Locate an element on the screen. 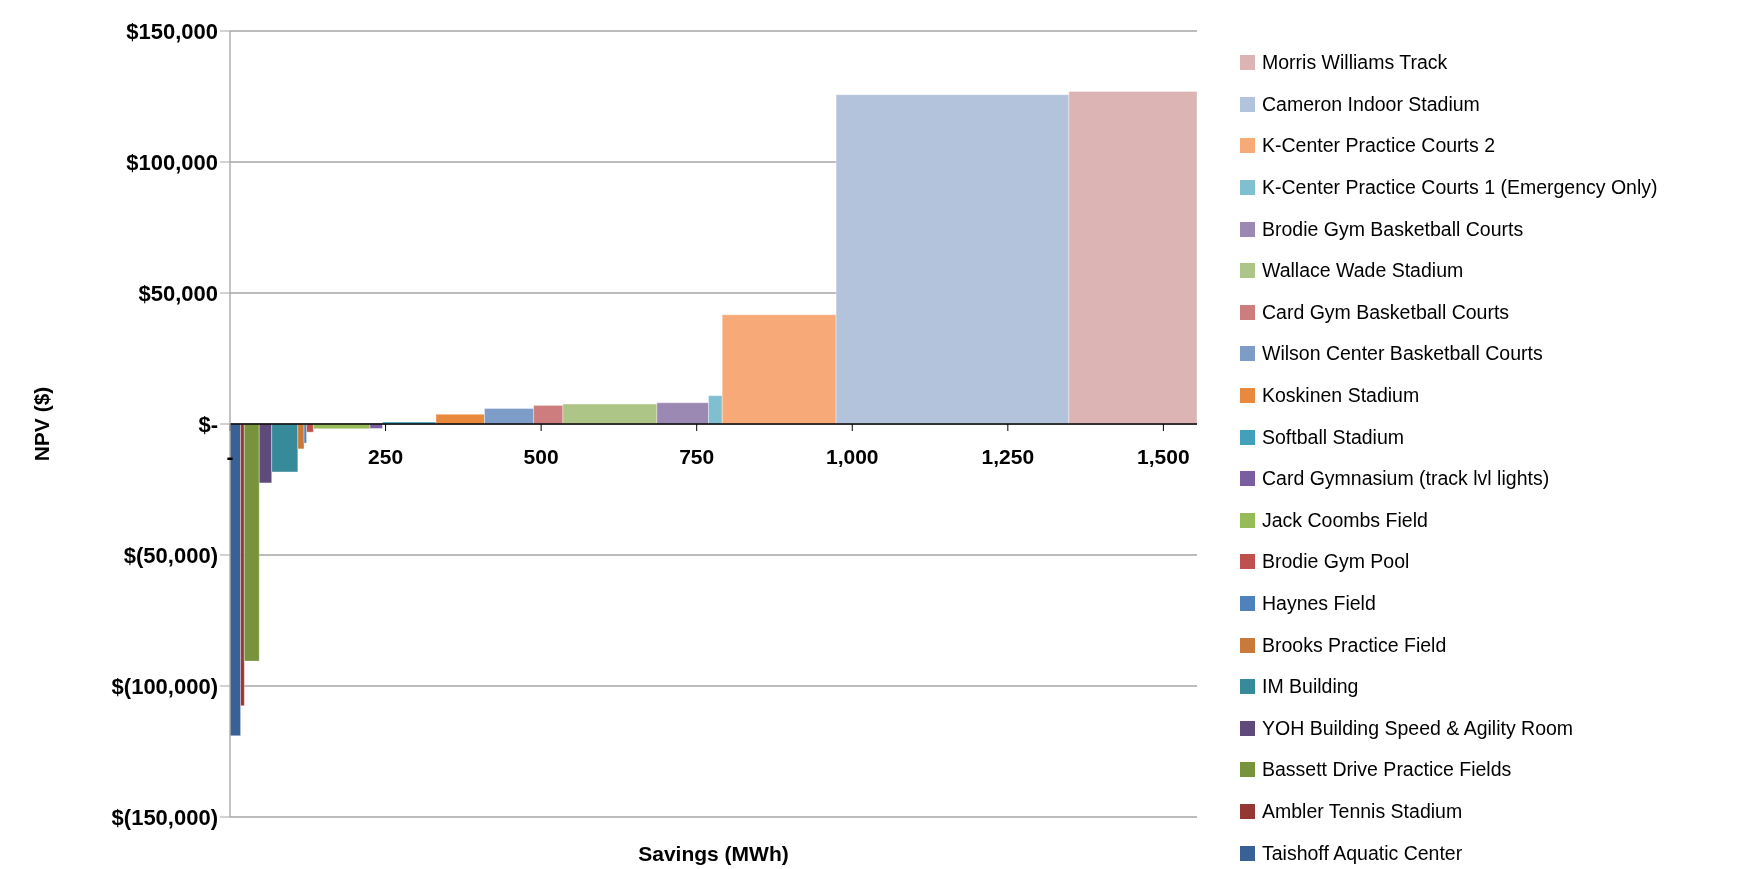 Image resolution: width=1737 pixels, height=869 pixels. legend-label: Koskinen Stadium is located at coordinates (1341, 396).